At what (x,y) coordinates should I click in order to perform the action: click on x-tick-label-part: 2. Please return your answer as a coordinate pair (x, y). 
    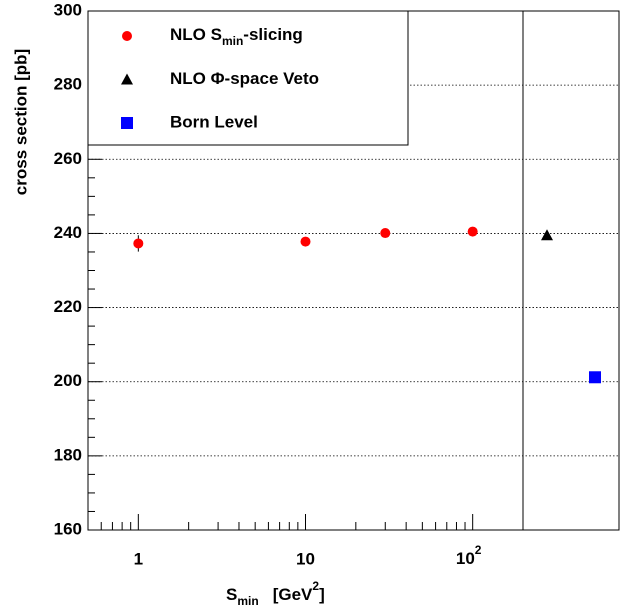
    Looking at the image, I should click on (478, 550).